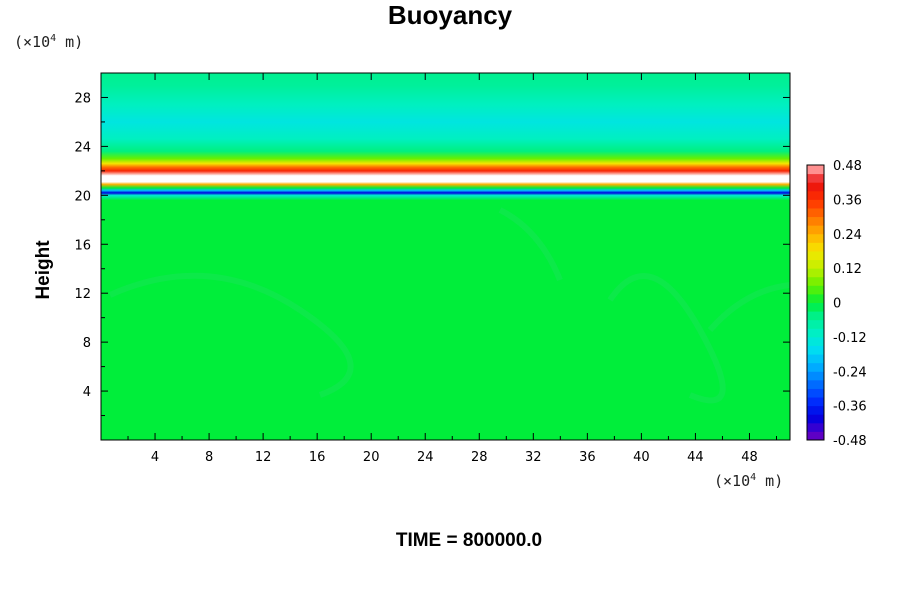 The width and height of the screenshot is (900, 600). I want to click on y-tick-label: 4, so click(87, 392).